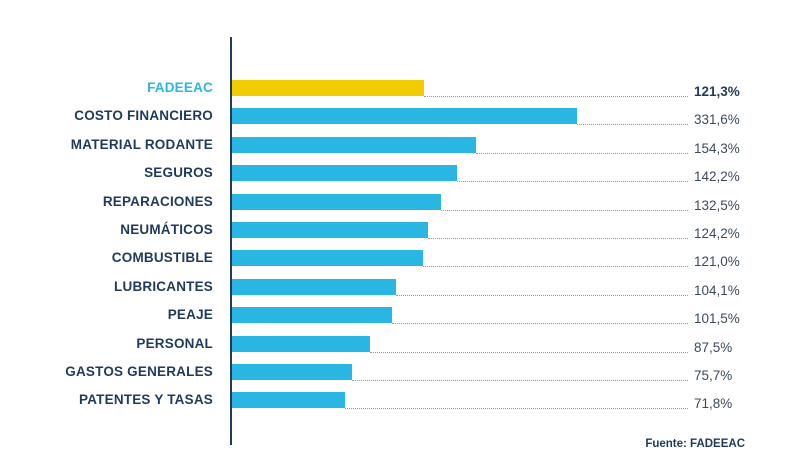 This screenshot has height=473, width=800. What do you see at coordinates (180, 87) in the screenshot?
I see `category-label: FADEEAC` at bounding box center [180, 87].